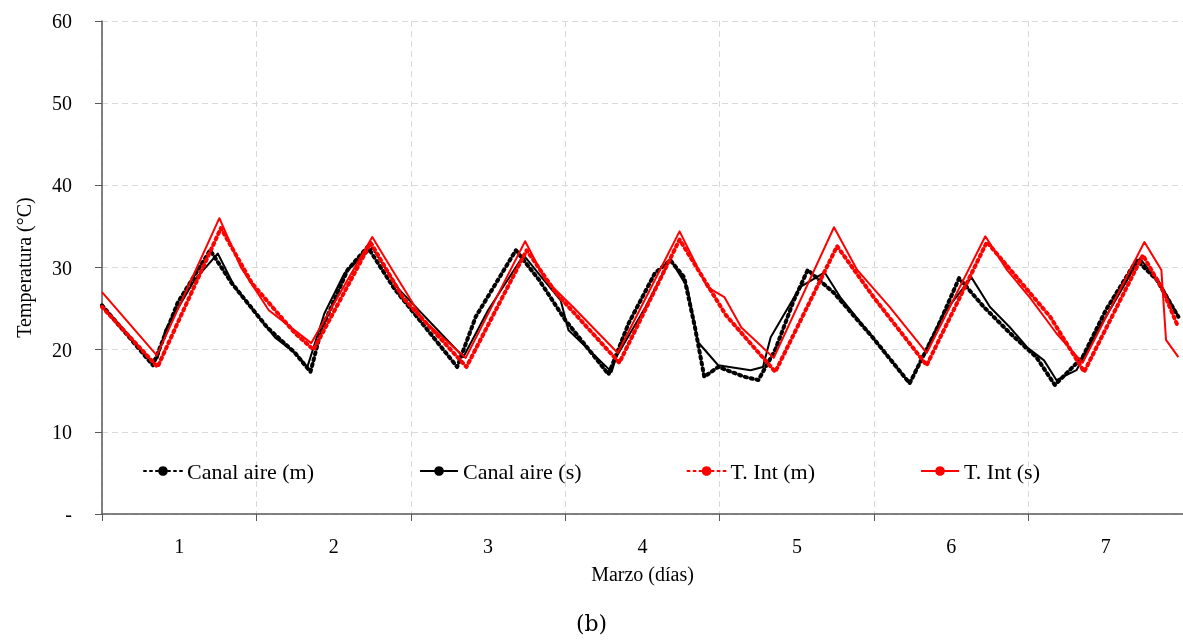 The height and width of the screenshot is (640, 1183). What do you see at coordinates (62, 185) in the screenshot?
I see `y-tick-label: 40` at bounding box center [62, 185].